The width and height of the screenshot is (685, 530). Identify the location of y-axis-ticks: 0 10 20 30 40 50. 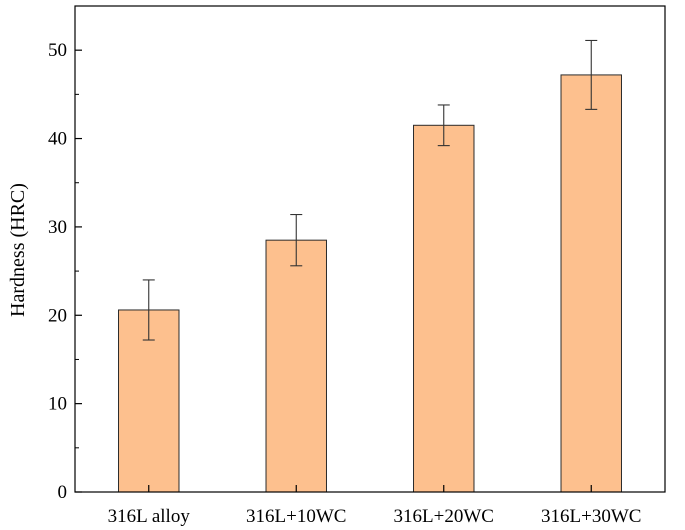
(65, 254).